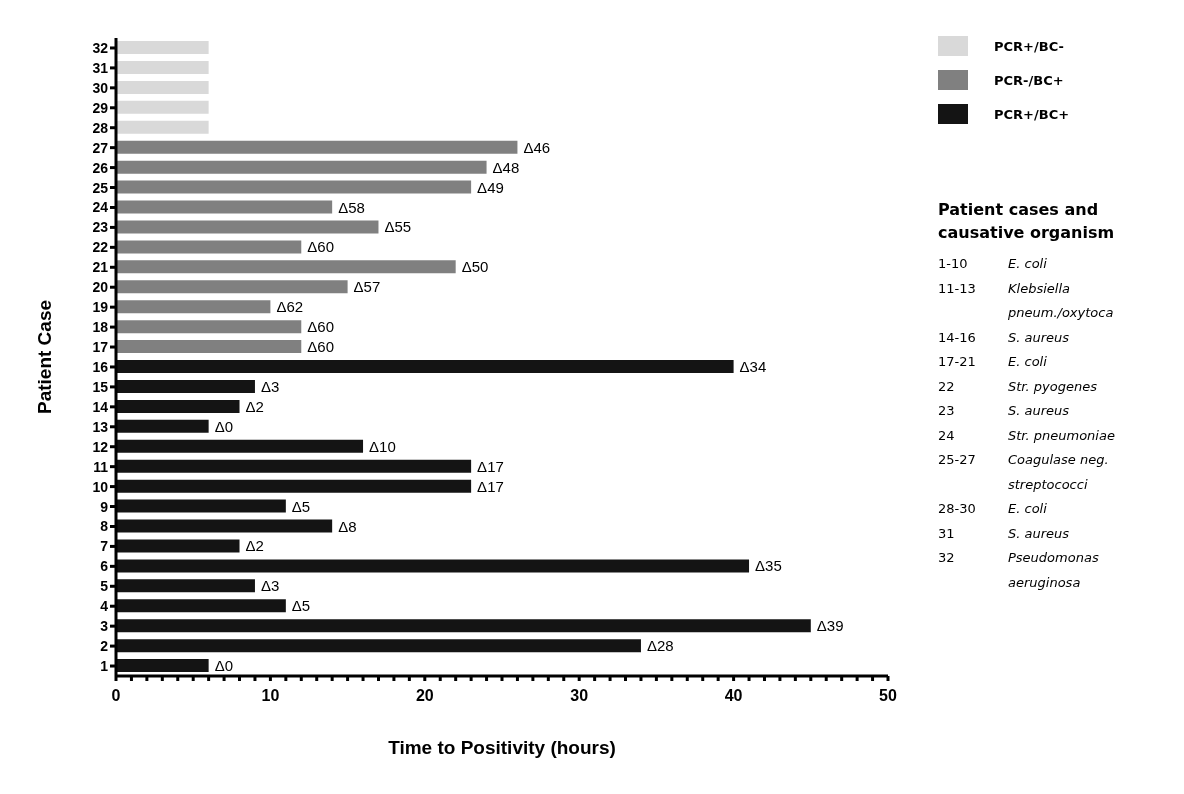  Describe the element at coordinates (100, 426) in the screenshot. I see `y-tick-label: 13` at that location.